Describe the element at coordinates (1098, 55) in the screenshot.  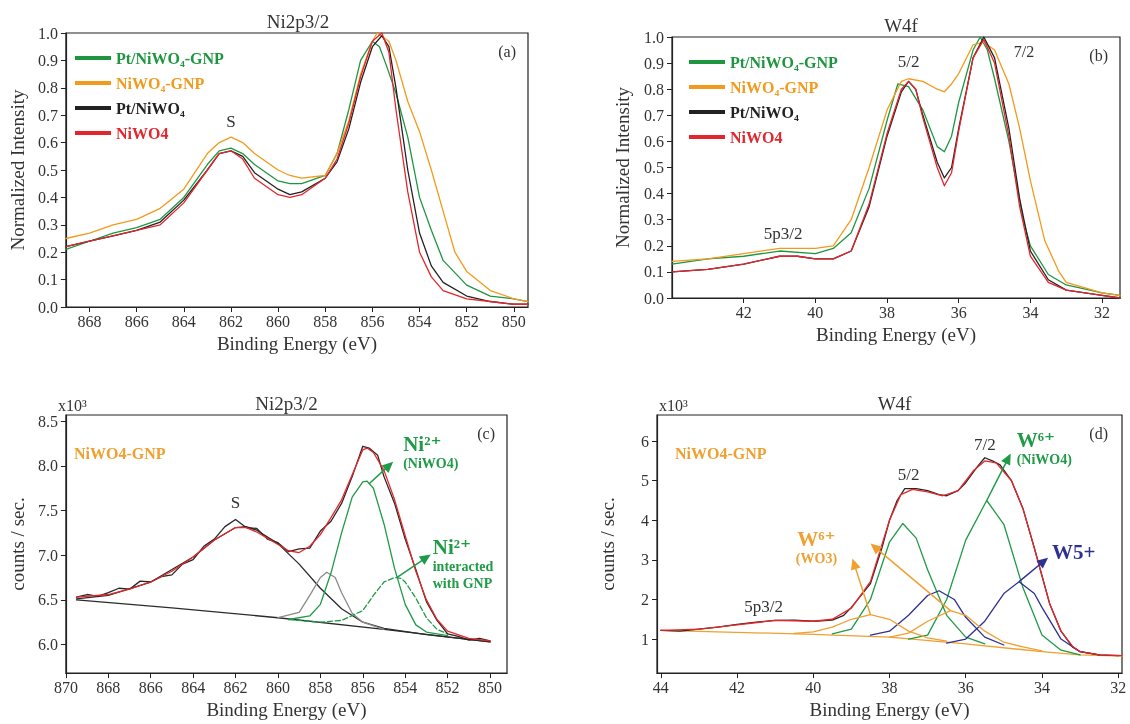
I see `annotation: (b)` at that location.